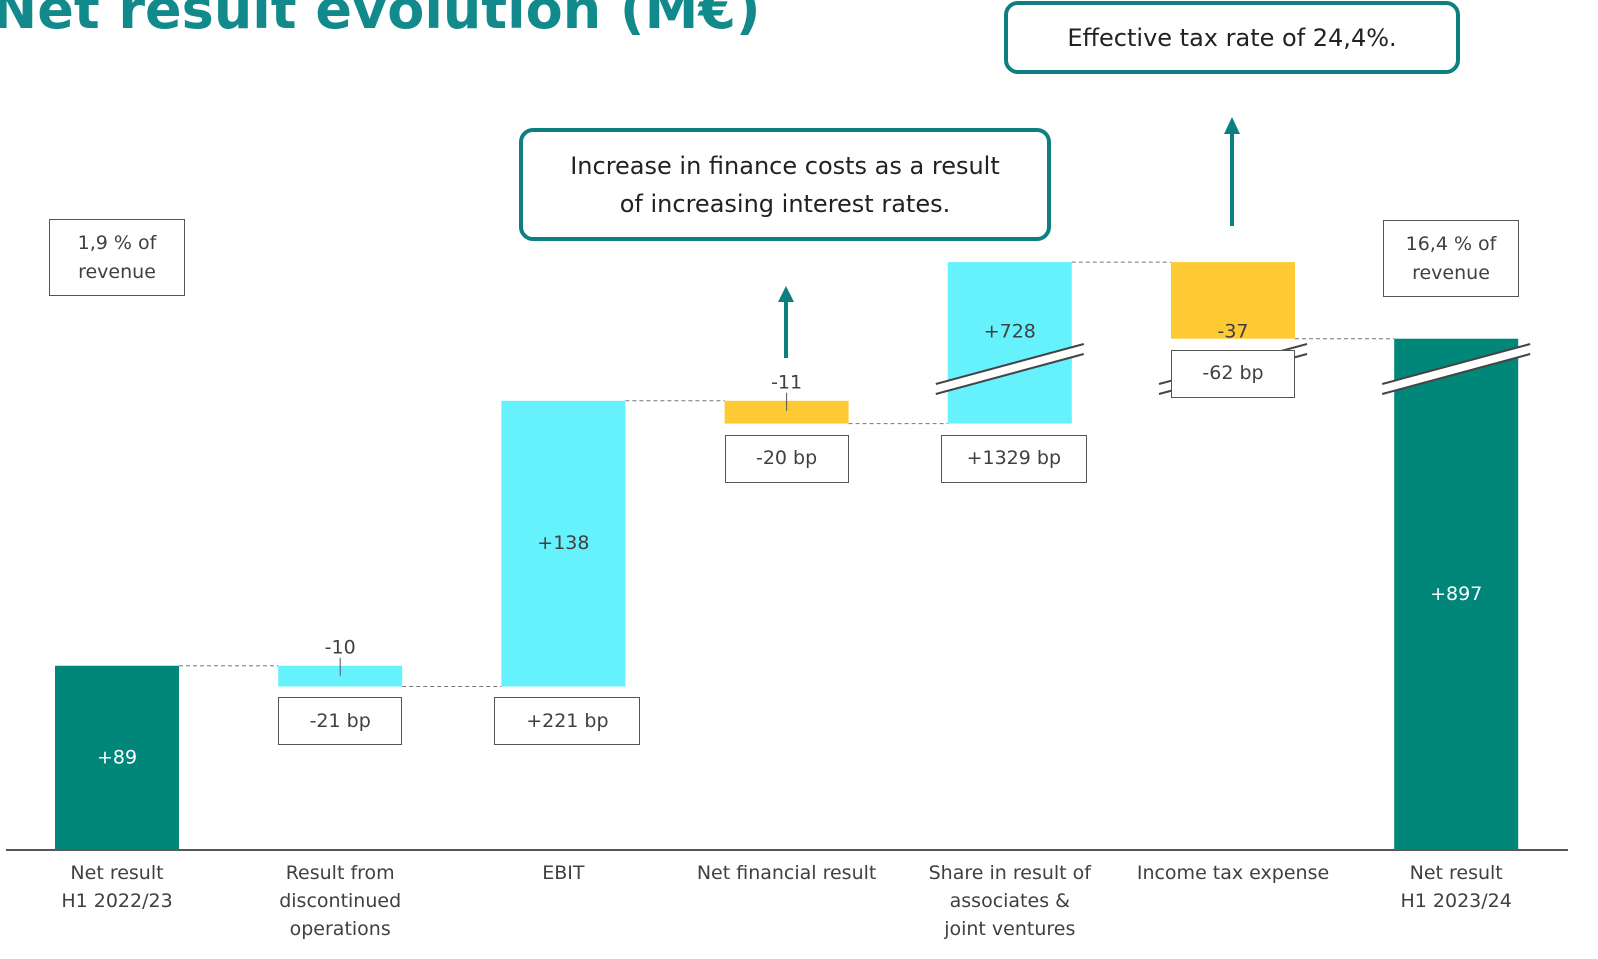 This screenshot has width=1598, height=959. I want to click on x-tick-label: Net result H1 2022/23, so click(117, 887).